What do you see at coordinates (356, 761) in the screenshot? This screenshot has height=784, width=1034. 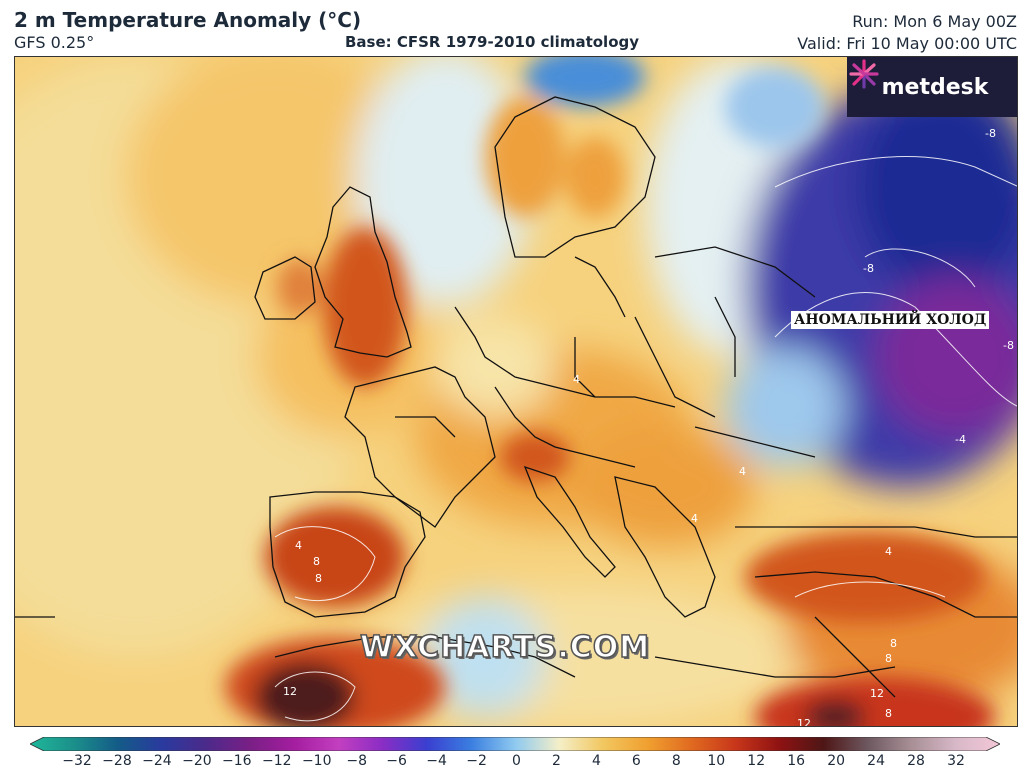 I see `colorbar-tick-label: −8` at bounding box center [356, 761].